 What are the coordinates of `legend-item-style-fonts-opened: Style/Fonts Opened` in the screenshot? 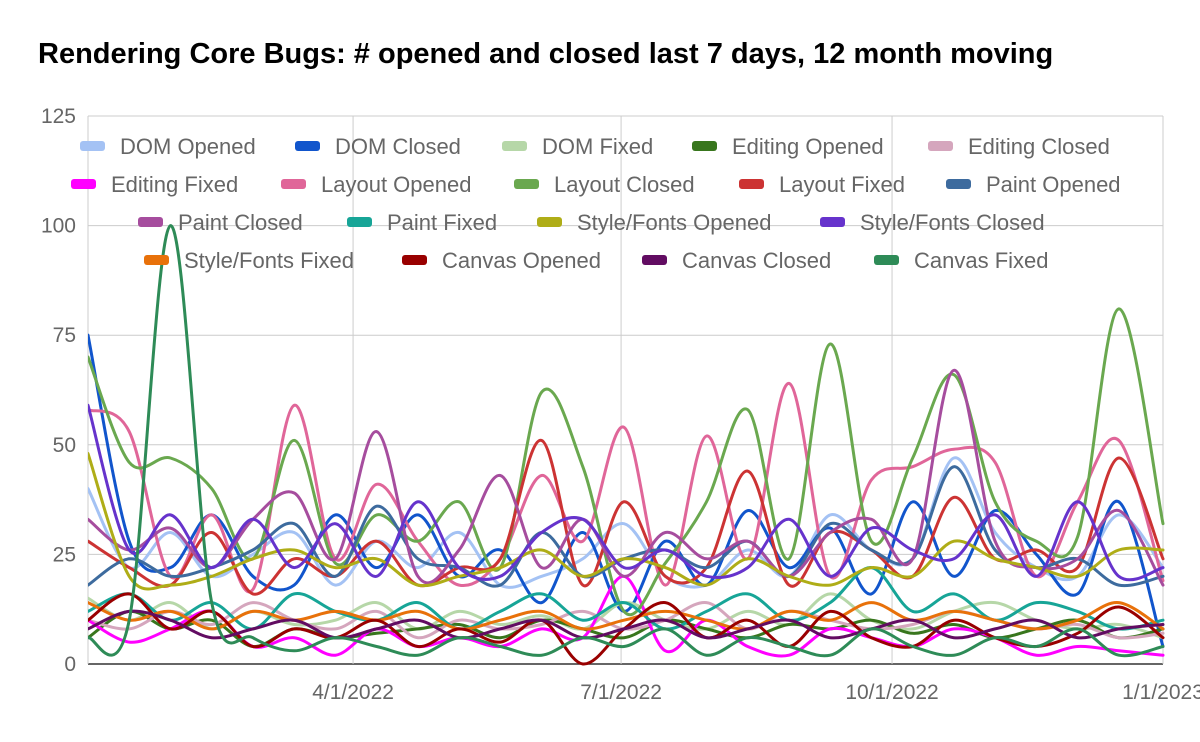 It's located at (654, 222).